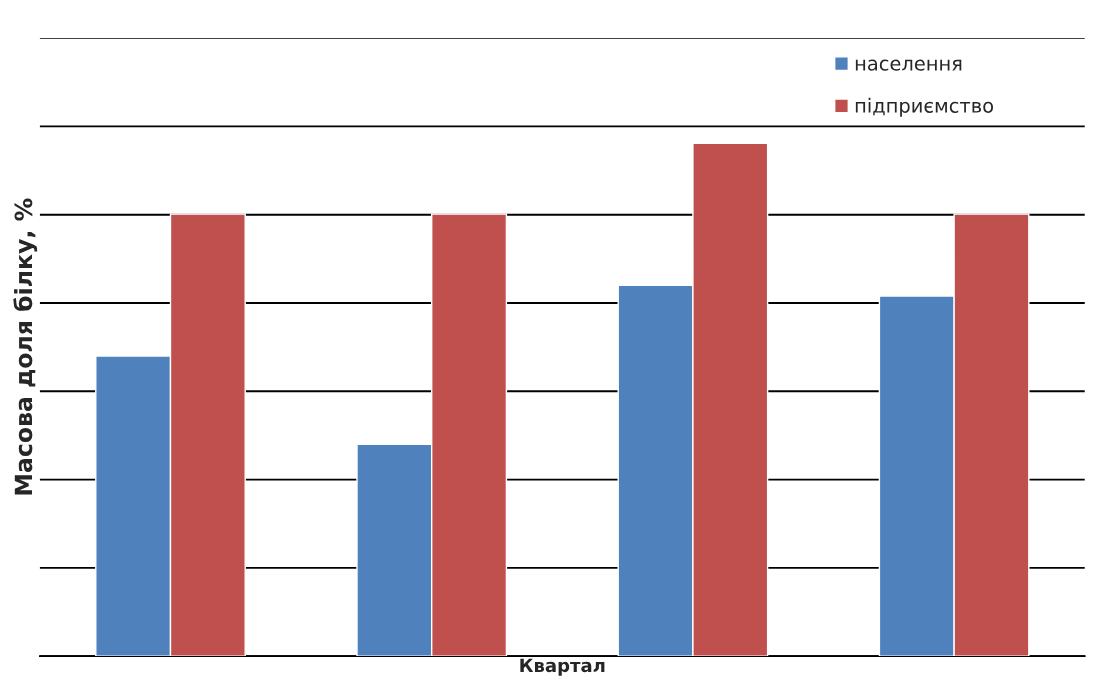  I want to click on y-axis-title: Масова доля білку, %, so click(25, 346).